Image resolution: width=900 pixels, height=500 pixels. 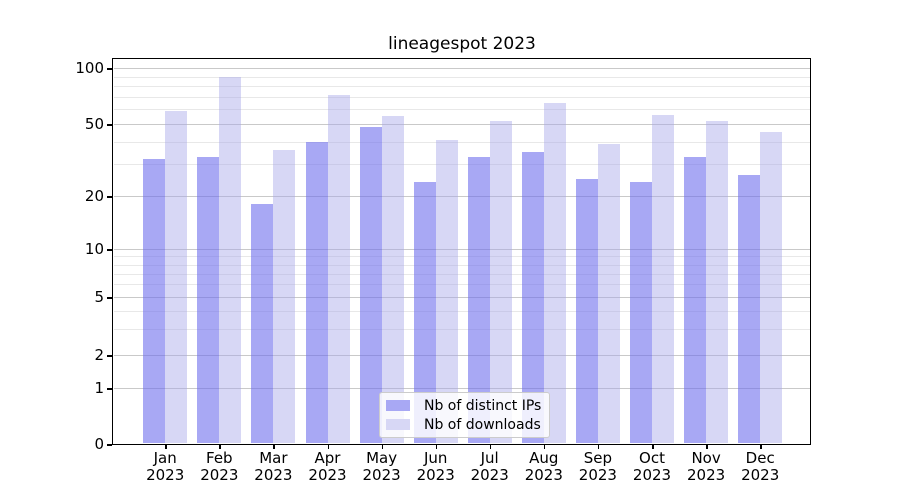 What do you see at coordinates (554, 272) in the screenshot?
I see `bar-downloads-aug` at bounding box center [554, 272].